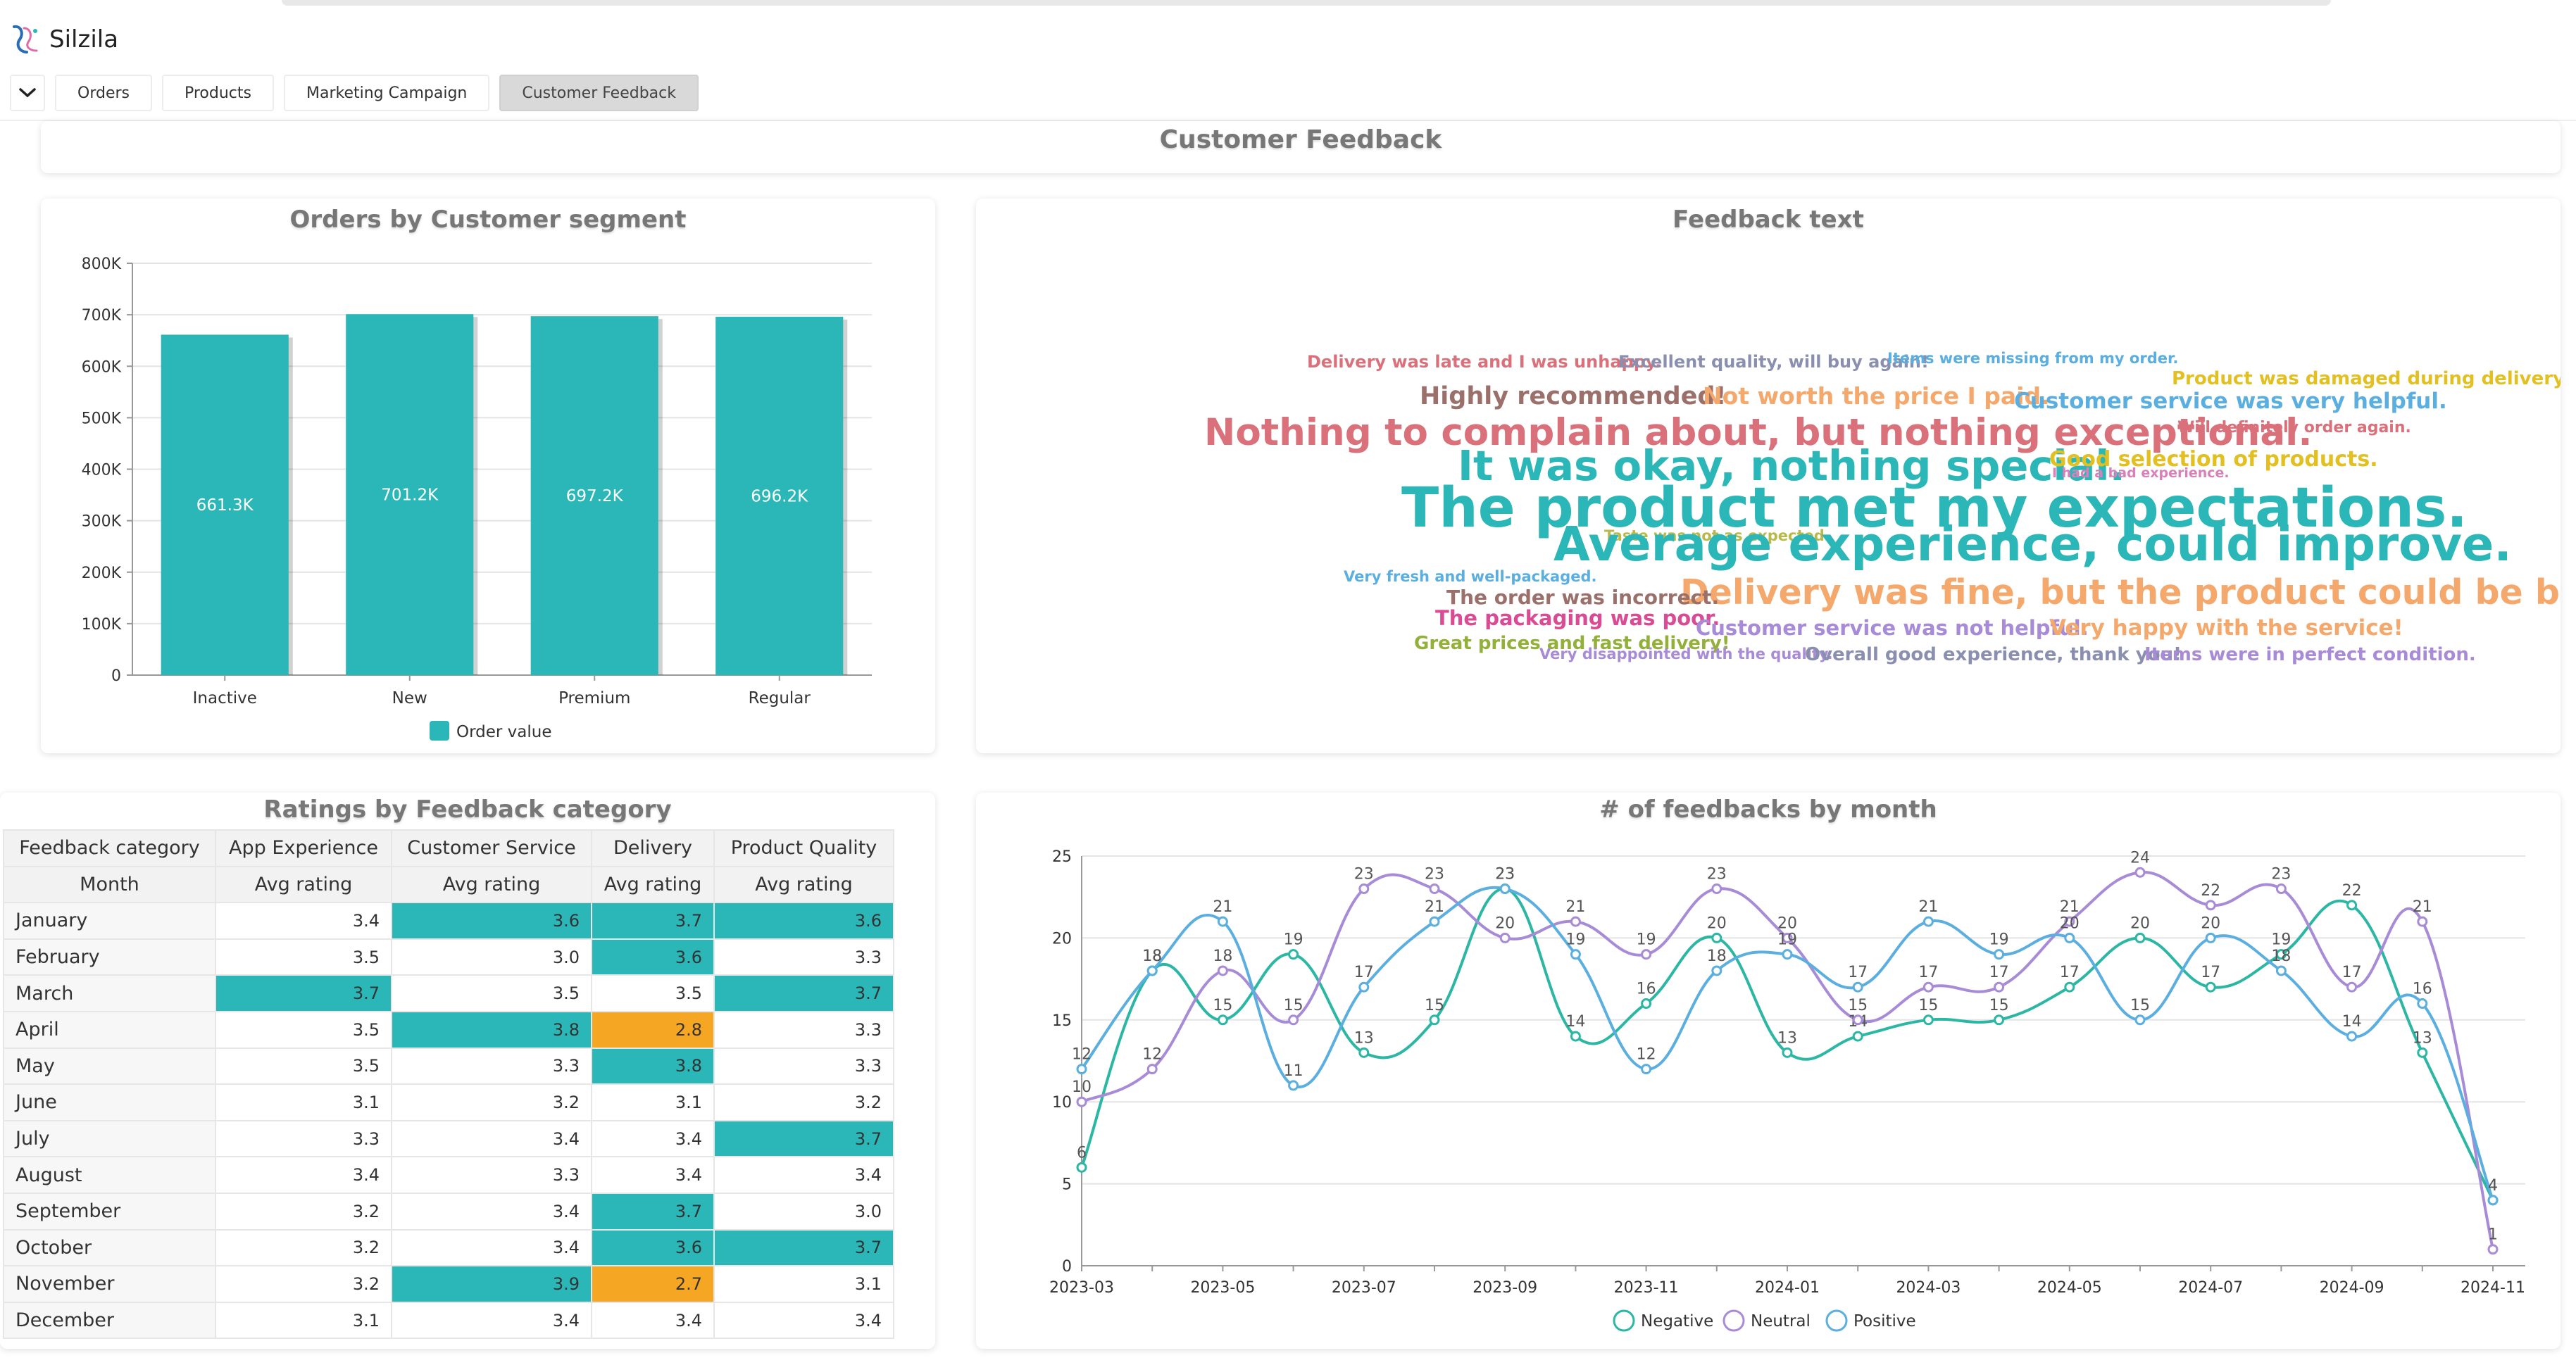 The width and height of the screenshot is (2576, 1365). I want to click on x-tick-label: 2023-05, so click(1222, 1288).